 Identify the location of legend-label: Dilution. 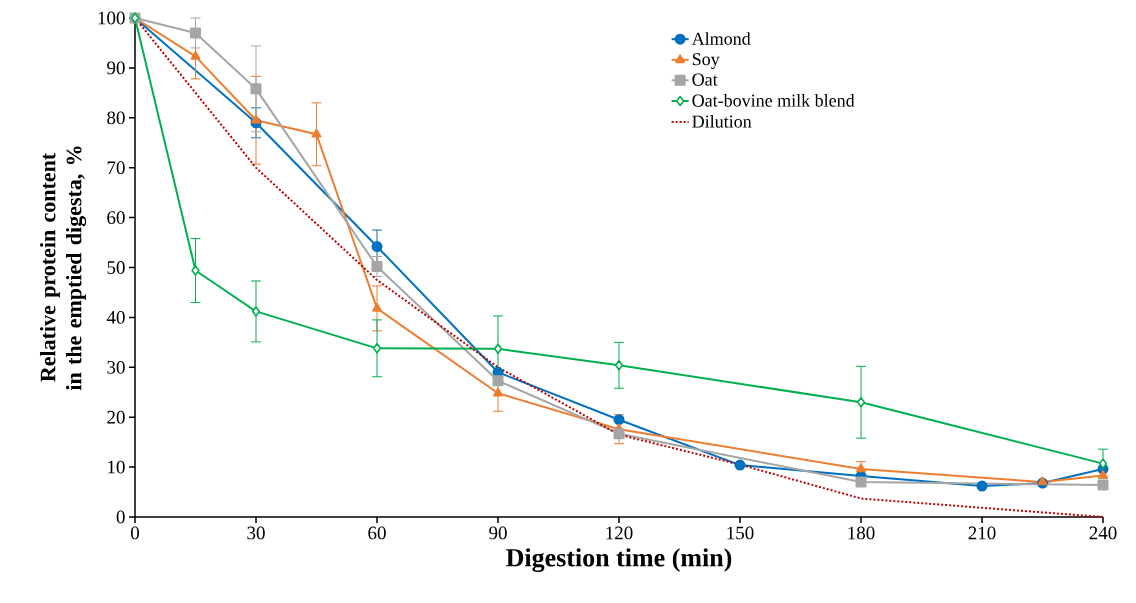
(722, 121).